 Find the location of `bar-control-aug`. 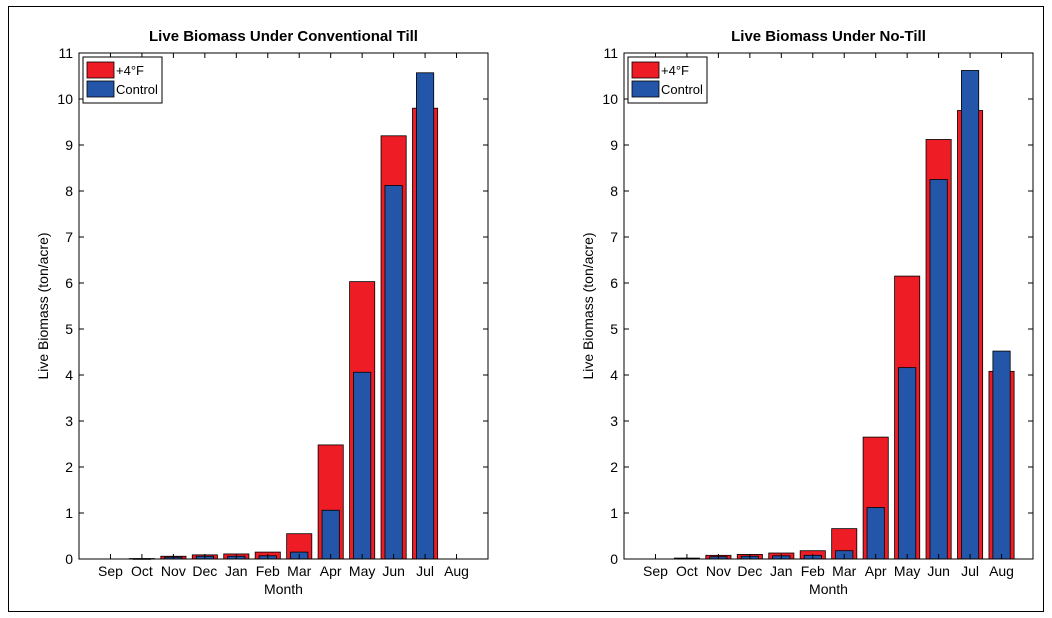

bar-control-aug is located at coordinates (1001, 455).